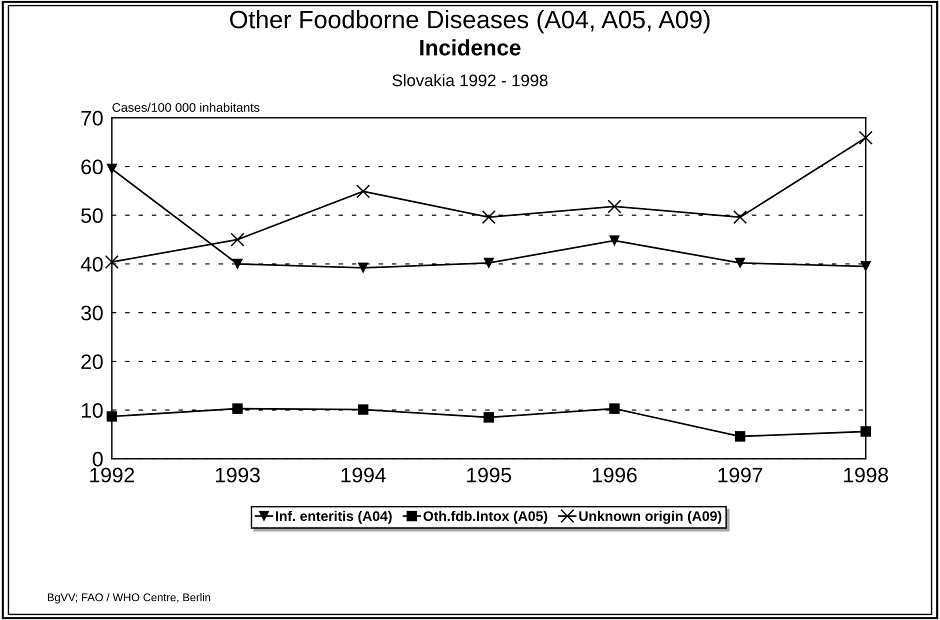 The image size is (940, 620). What do you see at coordinates (486, 517) in the screenshot?
I see `legend-label: Oth.fdb.Intox (A05)` at bounding box center [486, 517].